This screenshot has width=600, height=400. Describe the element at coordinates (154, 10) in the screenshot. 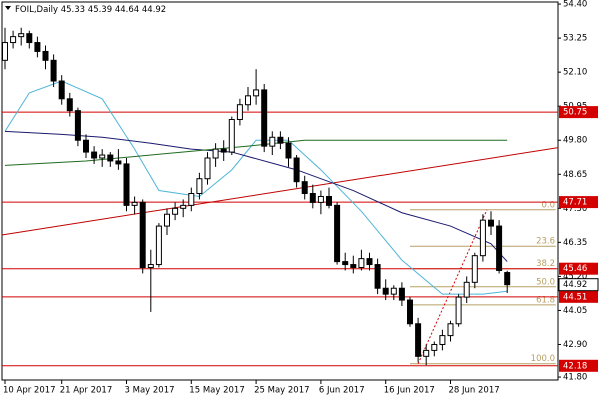

I see `header-close: 44.92` at that location.